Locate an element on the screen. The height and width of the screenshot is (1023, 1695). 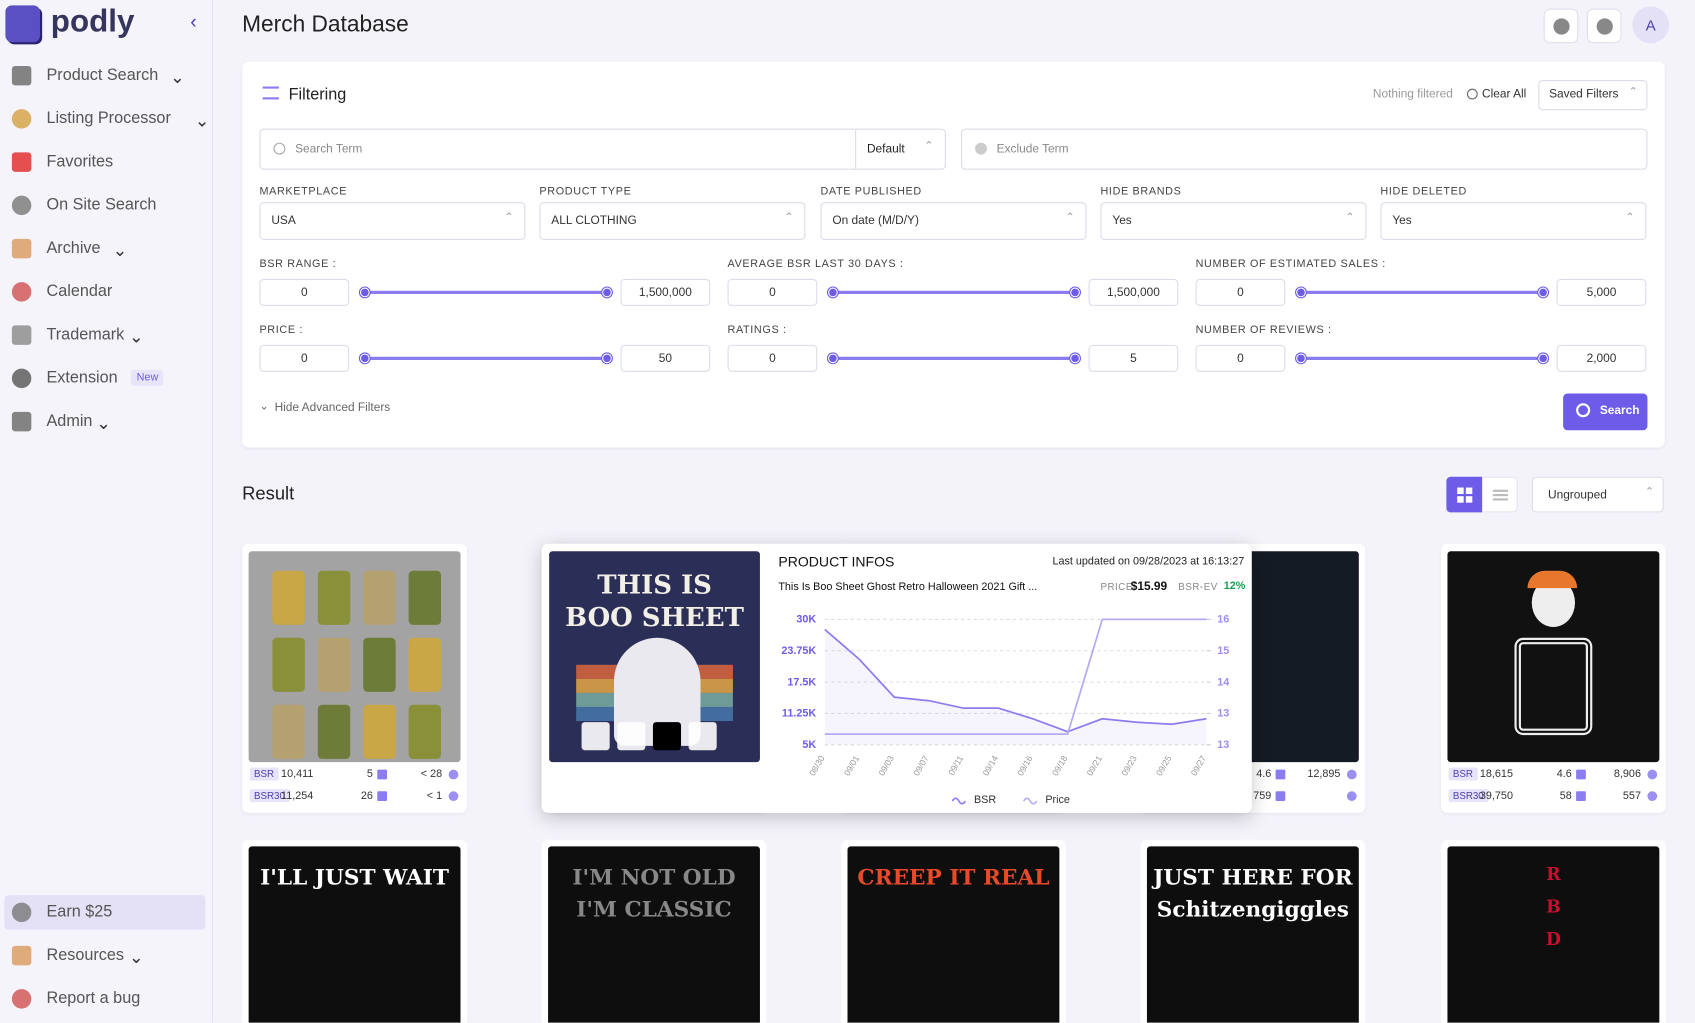
bsr: 18,615 is located at coordinates (1496, 774).